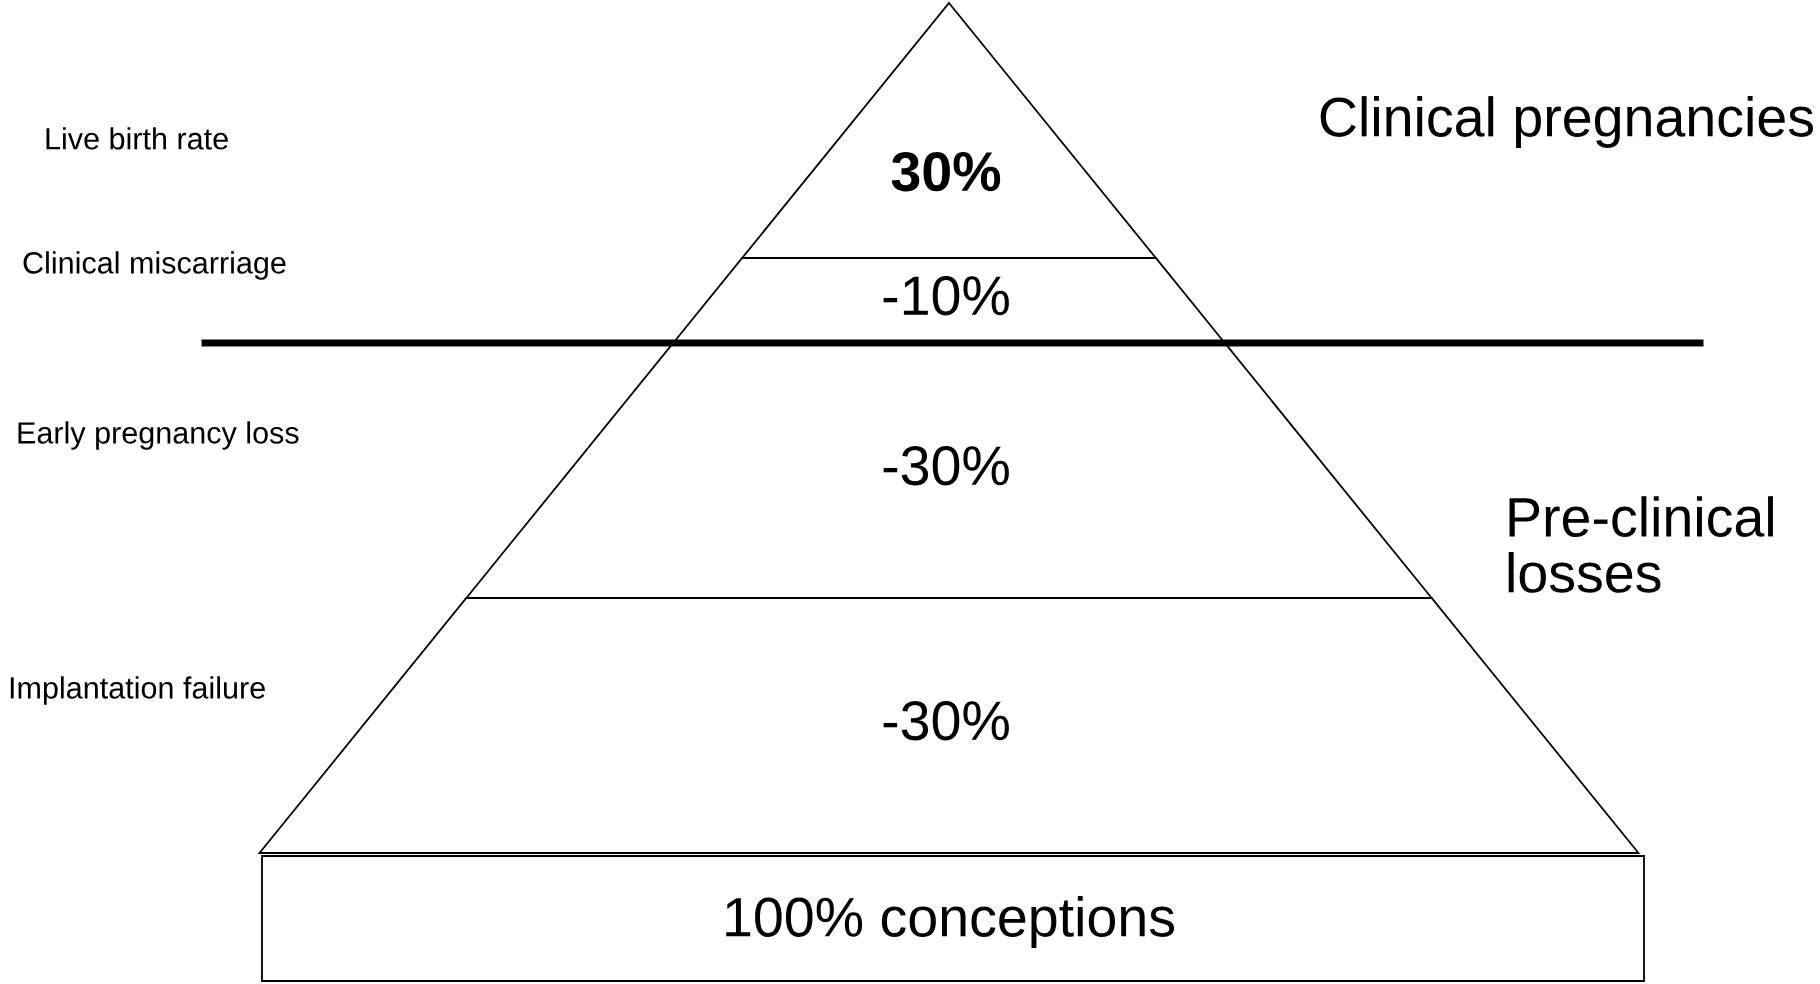 This screenshot has width=1820, height=984. What do you see at coordinates (137, 690) in the screenshot?
I see `category-label: Implantation failure` at bounding box center [137, 690].